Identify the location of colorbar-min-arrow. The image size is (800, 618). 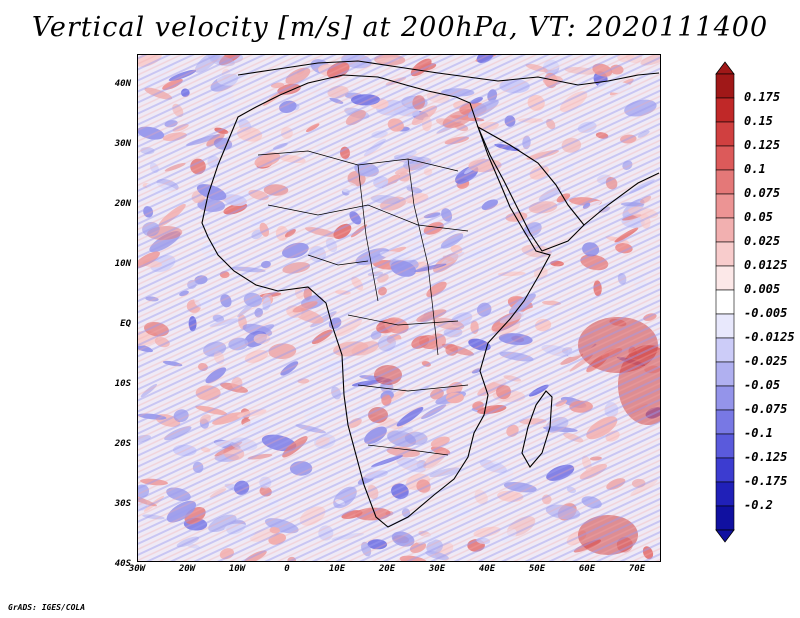
(725, 536).